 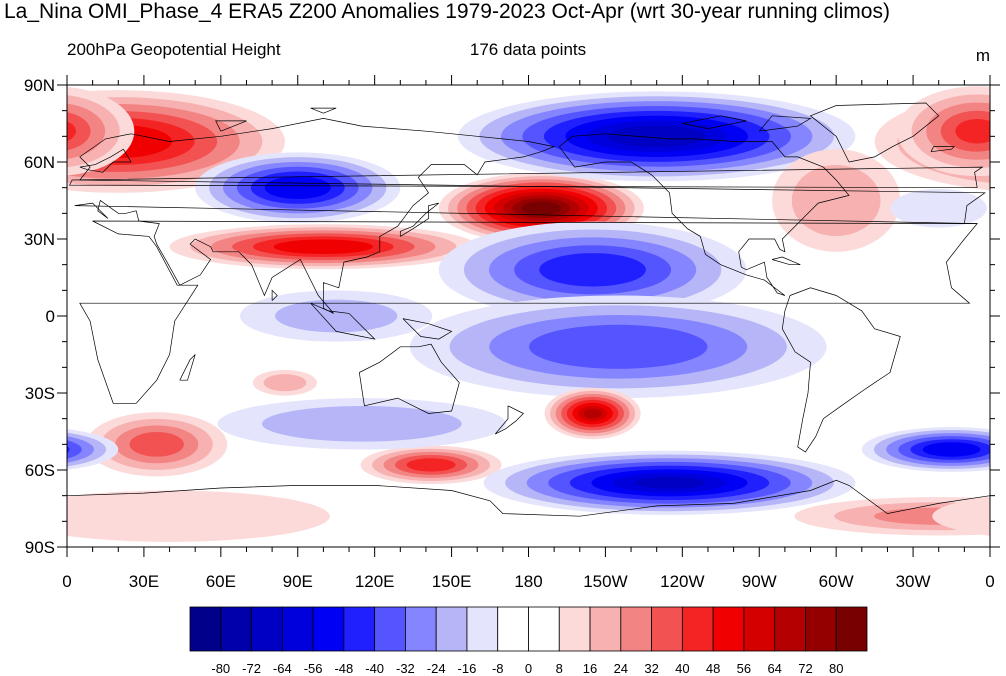 I want to click on lat-label: 30S, so click(x=40, y=393).